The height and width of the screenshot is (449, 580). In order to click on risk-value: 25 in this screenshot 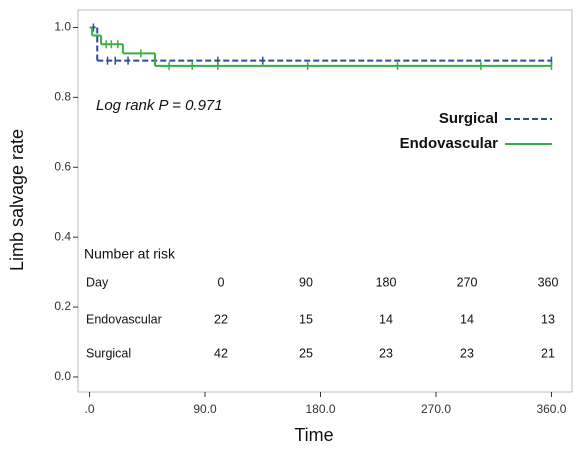, I will do `click(306, 353)`.